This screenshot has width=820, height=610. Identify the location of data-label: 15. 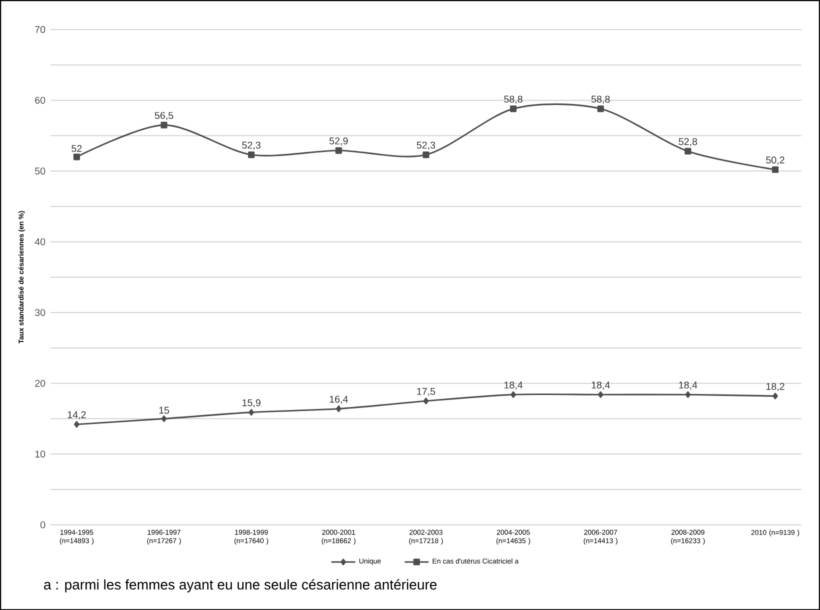
(164, 410).